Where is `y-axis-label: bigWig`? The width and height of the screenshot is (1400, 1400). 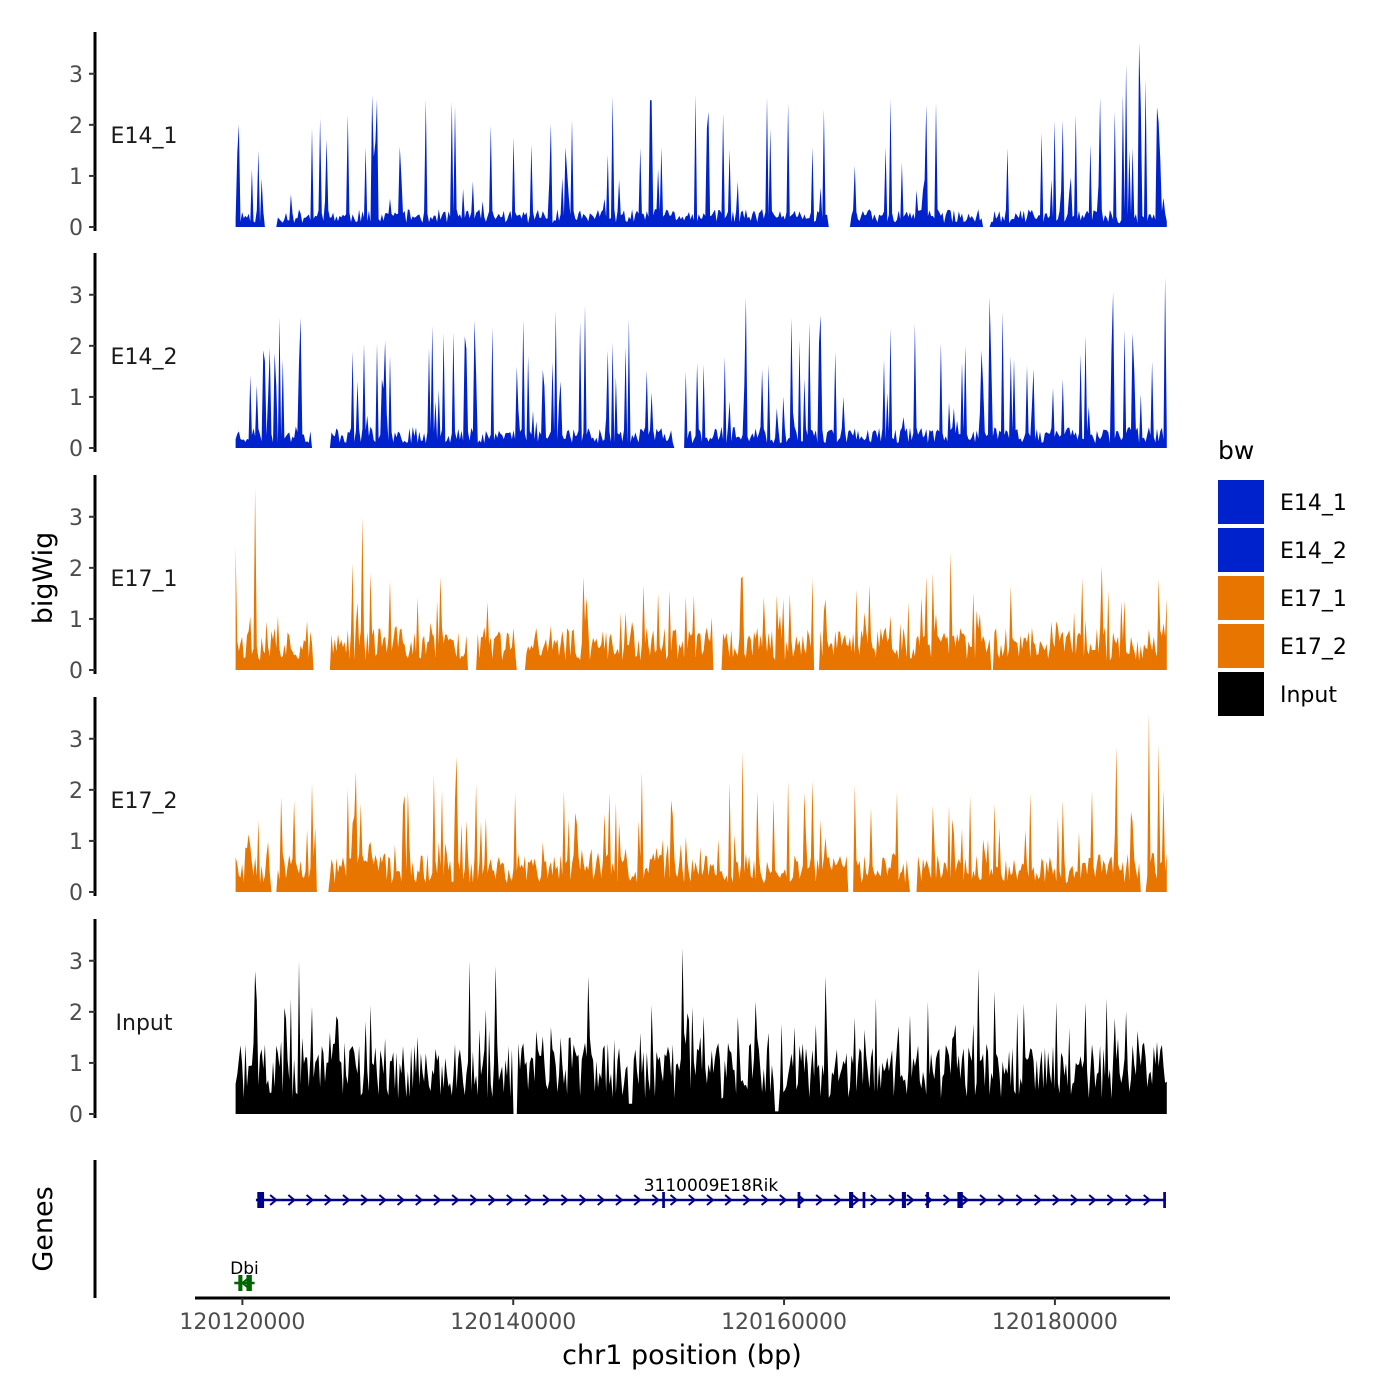
y-axis-label: bigWig is located at coordinates (43, 578).